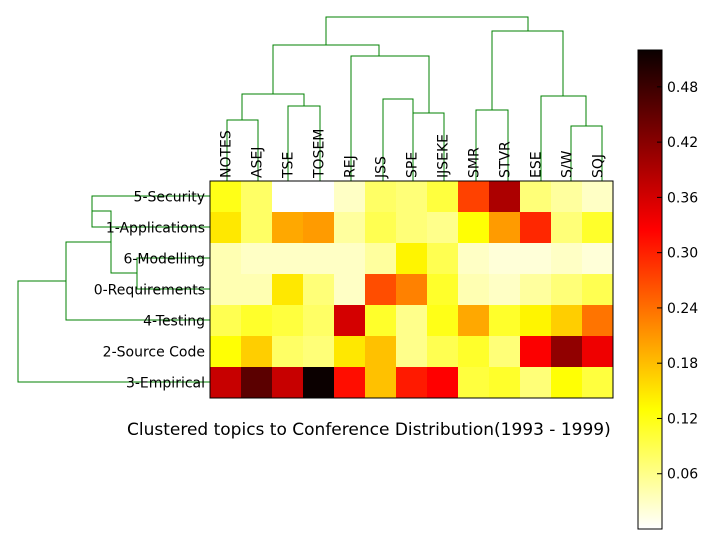  I want to click on column-label: STVR, so click(506, 159).